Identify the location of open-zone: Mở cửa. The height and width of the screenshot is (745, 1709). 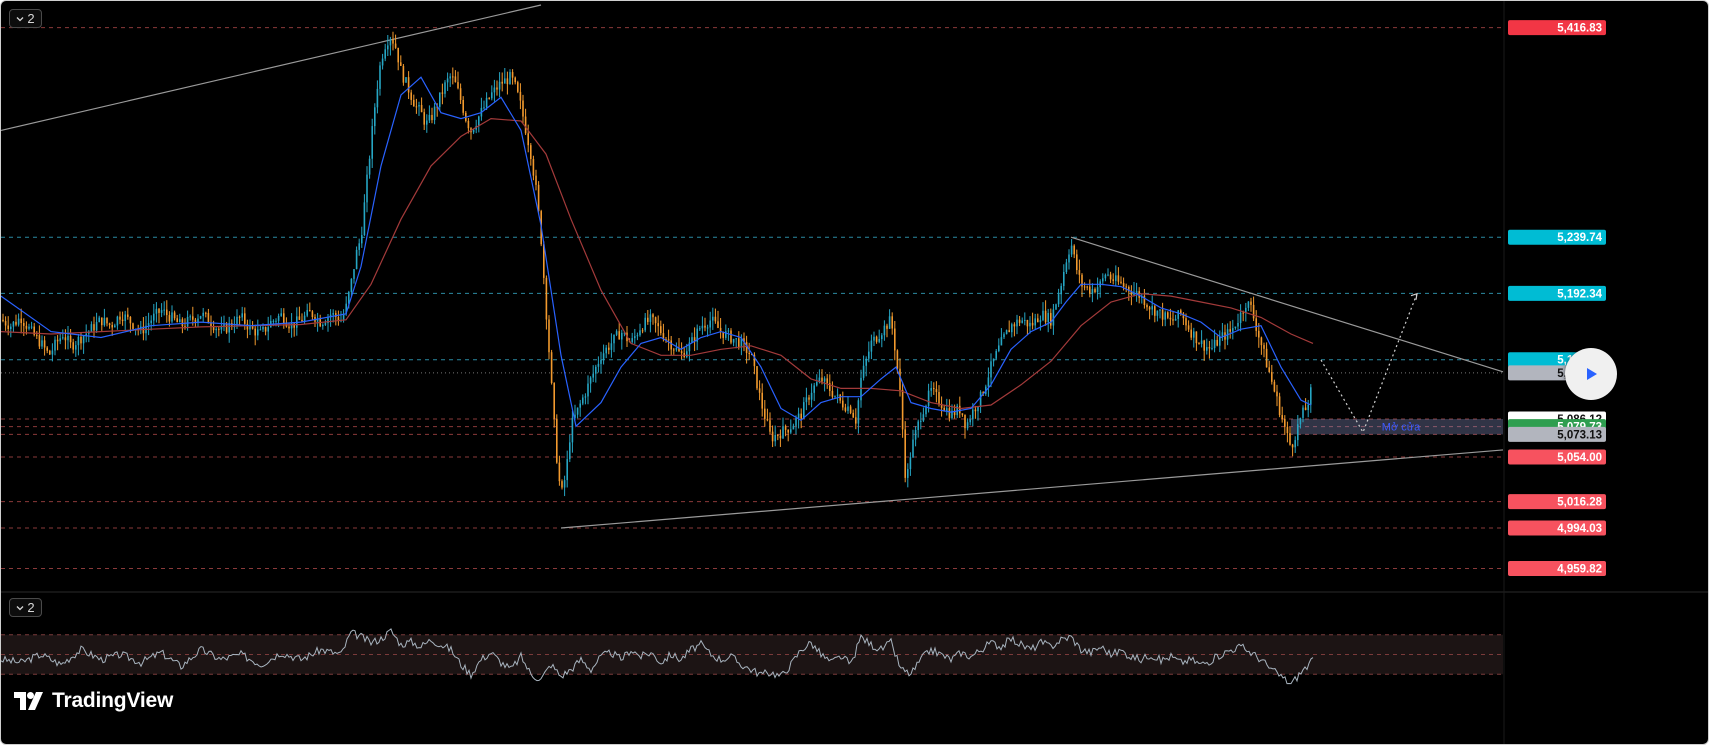
(1397, 427).